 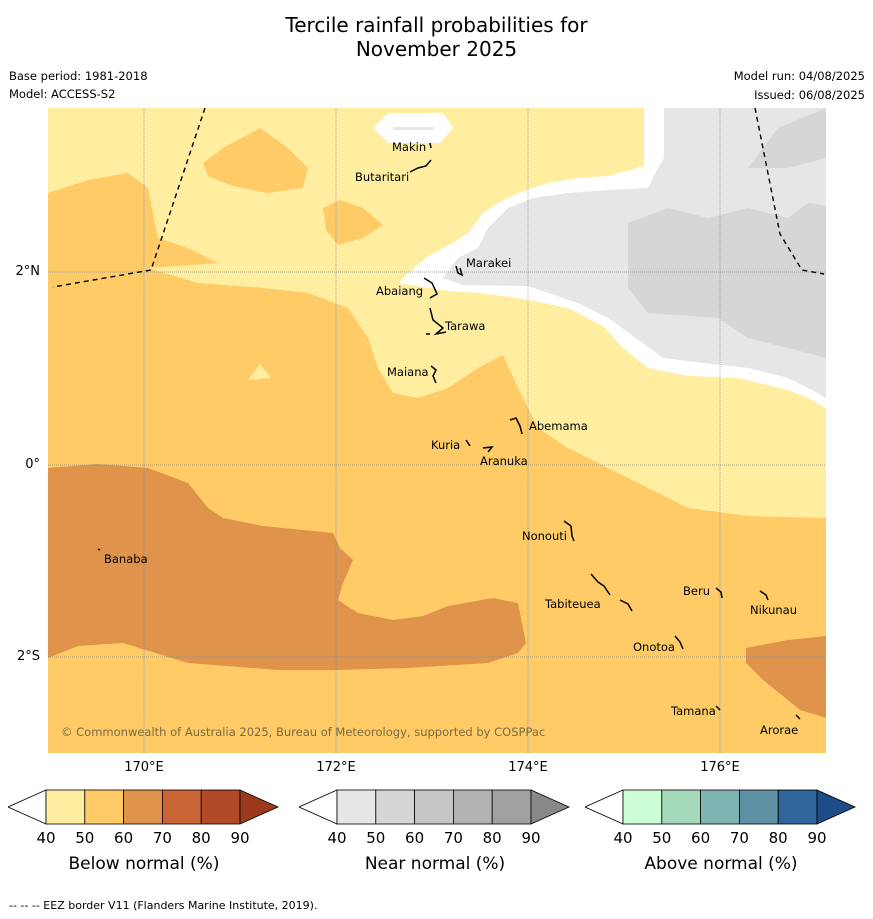 I want to click on zone-60-70-west, so click(x=287, y=567).